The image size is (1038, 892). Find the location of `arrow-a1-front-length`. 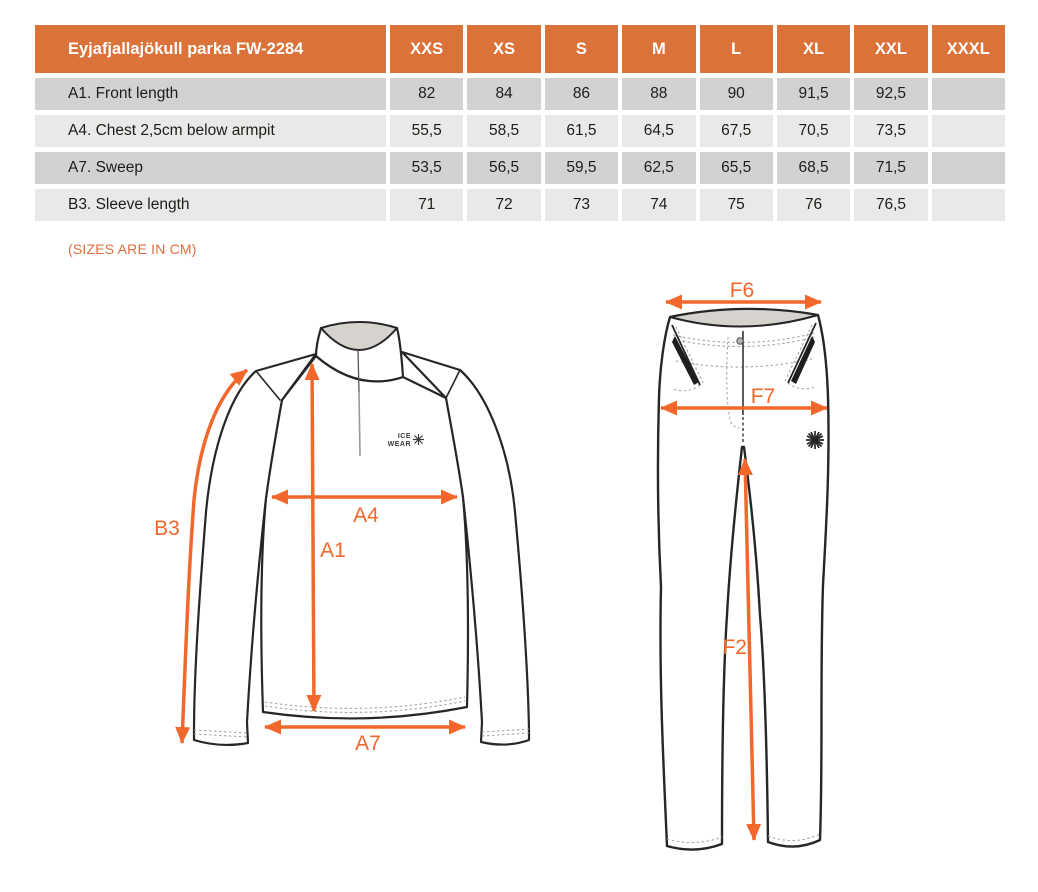

arrow-a1-front-length is located at coordinates (313, 537).